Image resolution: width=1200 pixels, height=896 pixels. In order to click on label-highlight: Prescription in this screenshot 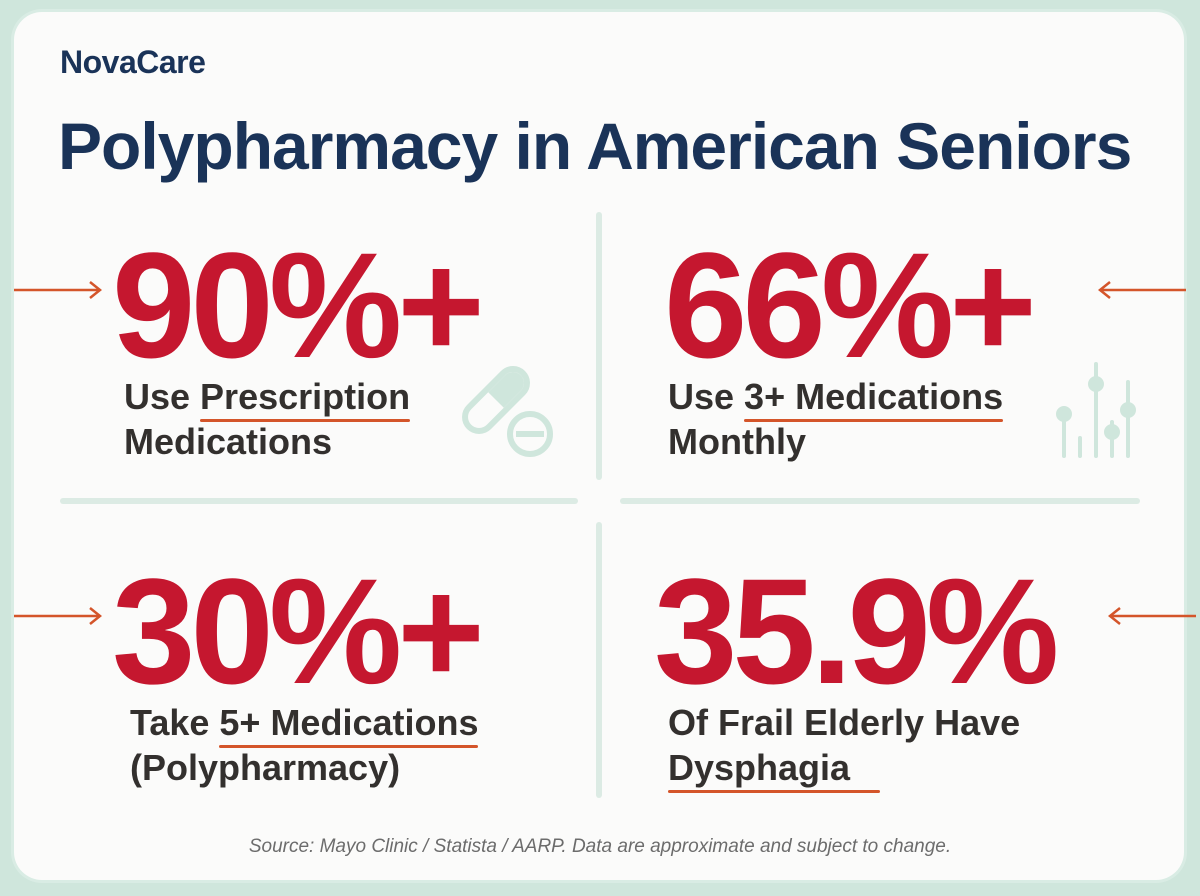, I will do `click(305, 399)`.